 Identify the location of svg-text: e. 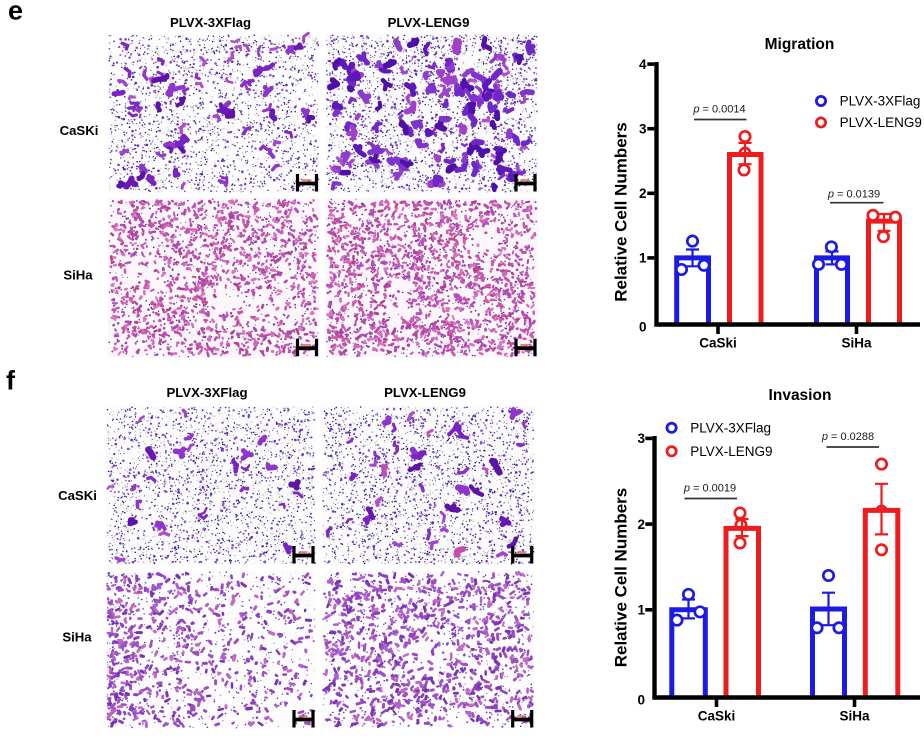
(15, 13).